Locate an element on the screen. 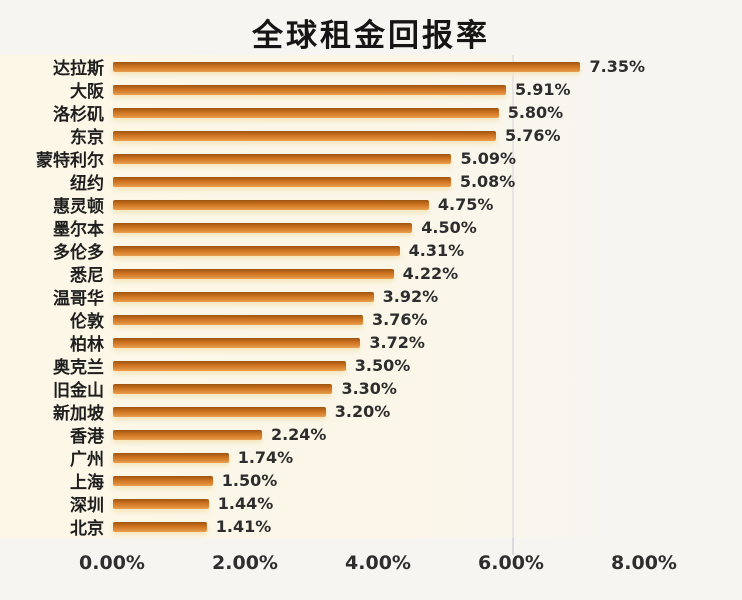  bar-row: 柏林 3.72% is located at coordinates (371, 343).